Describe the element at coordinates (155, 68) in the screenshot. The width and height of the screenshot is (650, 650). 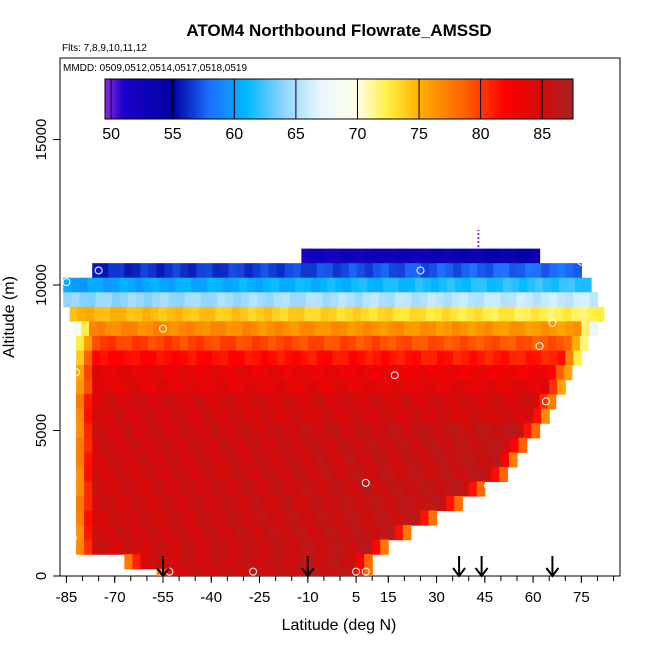
I see `dates-label: MMDD: 0509,0512,0514,0517,0518,0519` at that location.